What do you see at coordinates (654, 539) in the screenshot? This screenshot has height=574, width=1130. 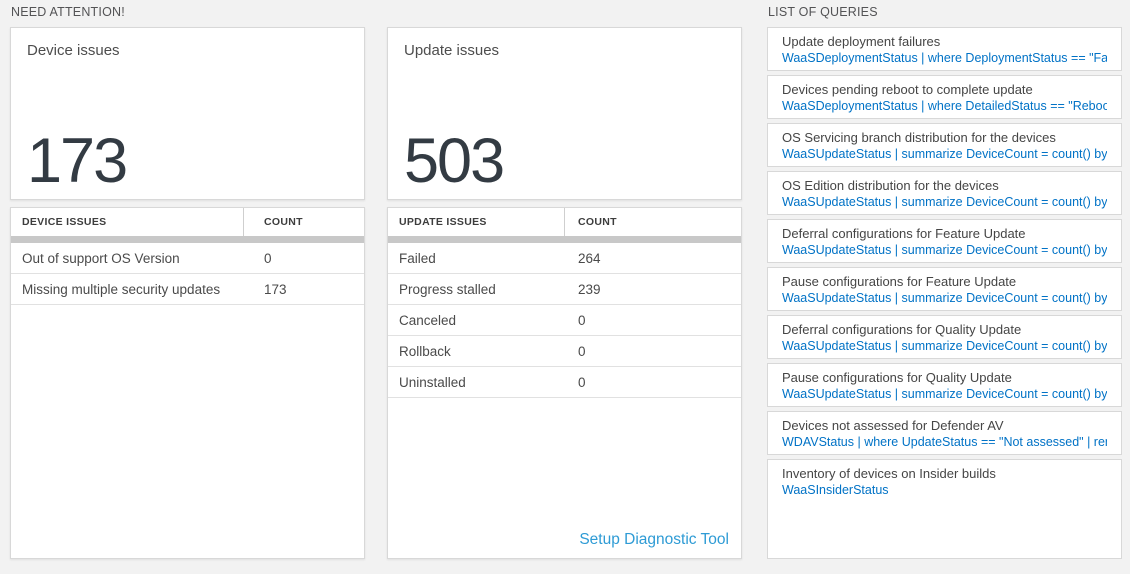 I see `setup-diagnostic-tool-link: Setup Diagnostic Tool` at bounding box center [654, 539].